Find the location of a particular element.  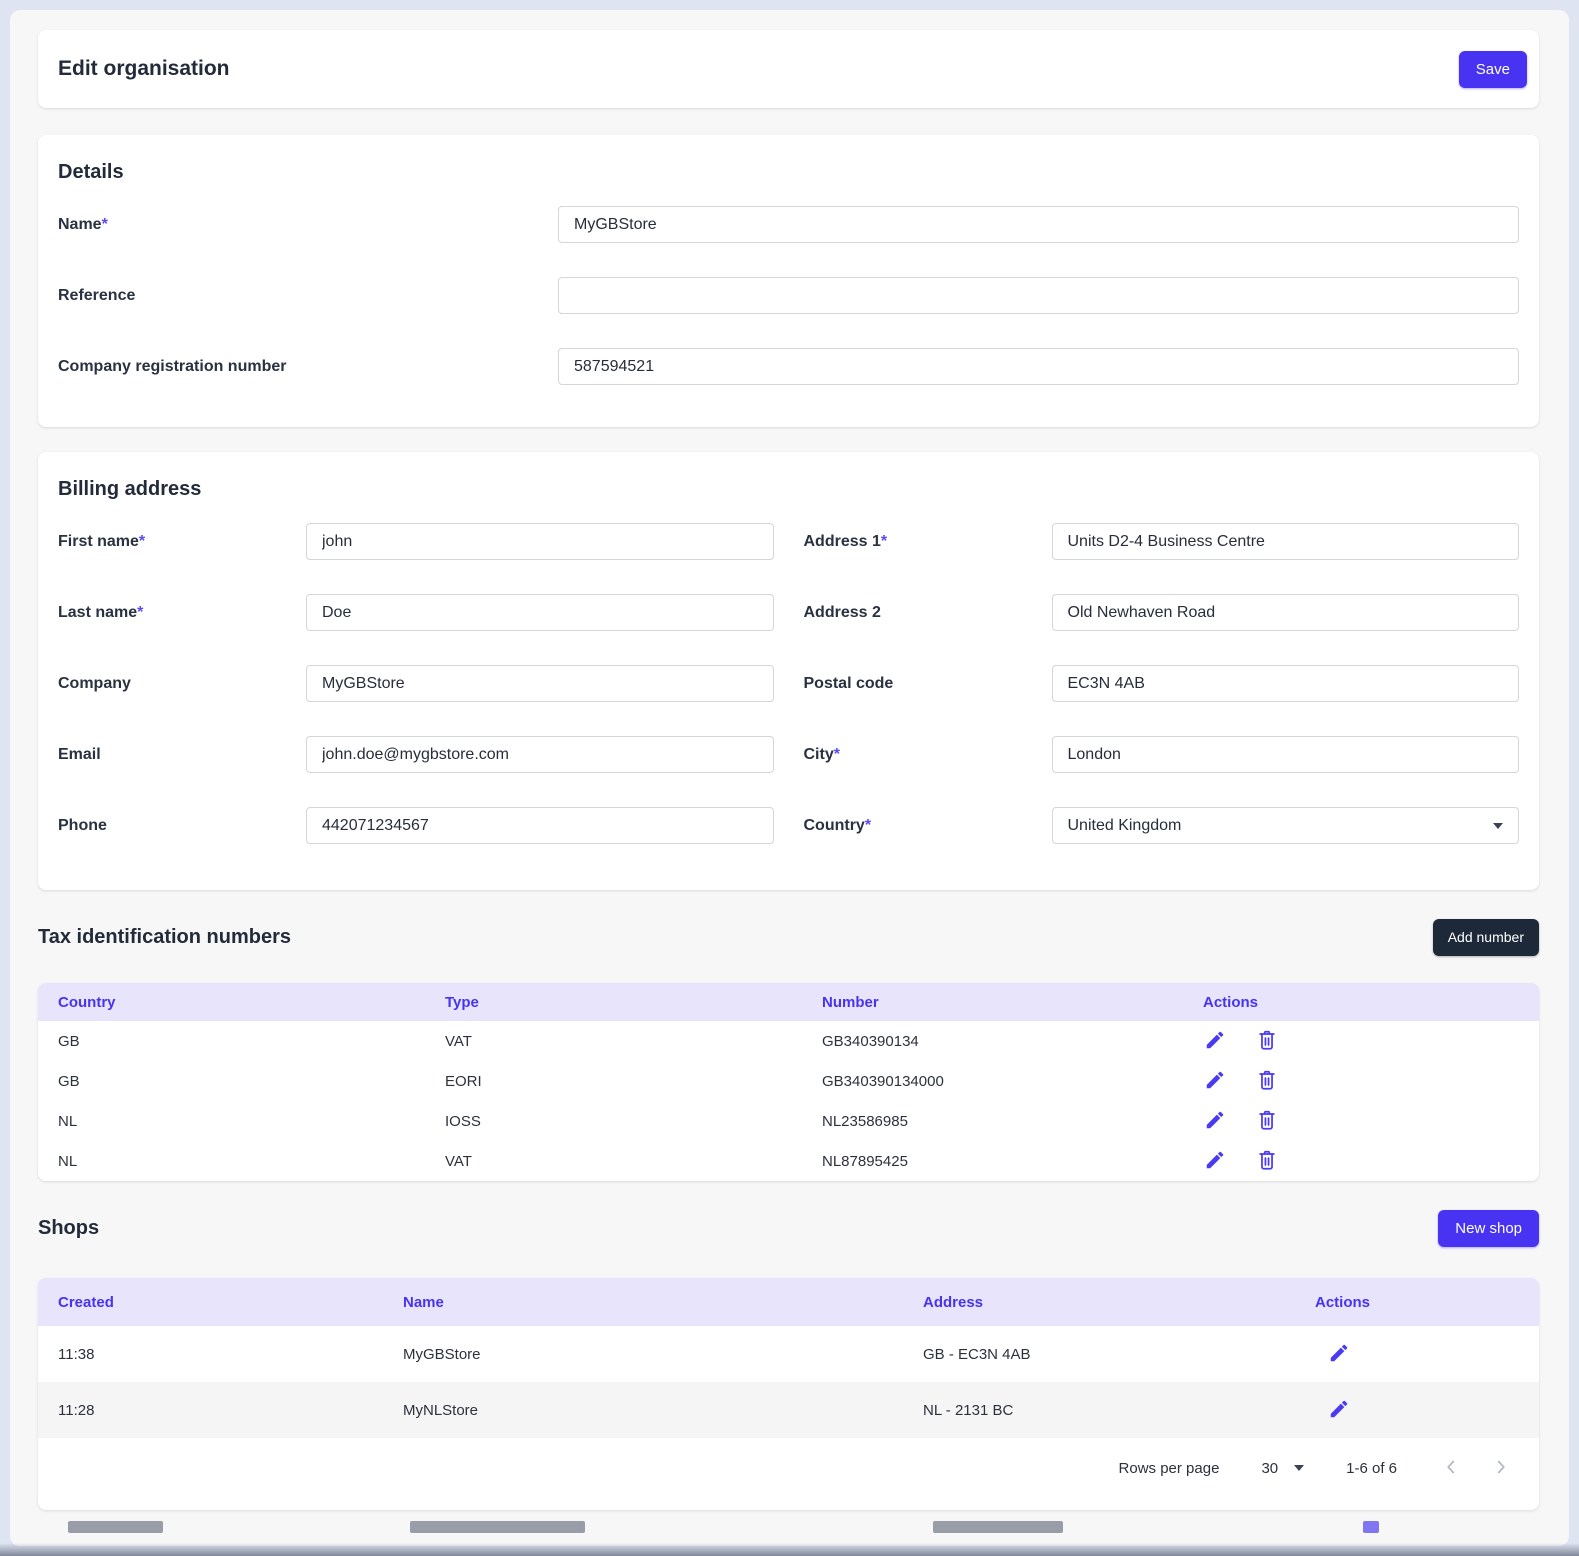

rows-per-page-label: Rows per page is located at coordinates (1169, 1468).